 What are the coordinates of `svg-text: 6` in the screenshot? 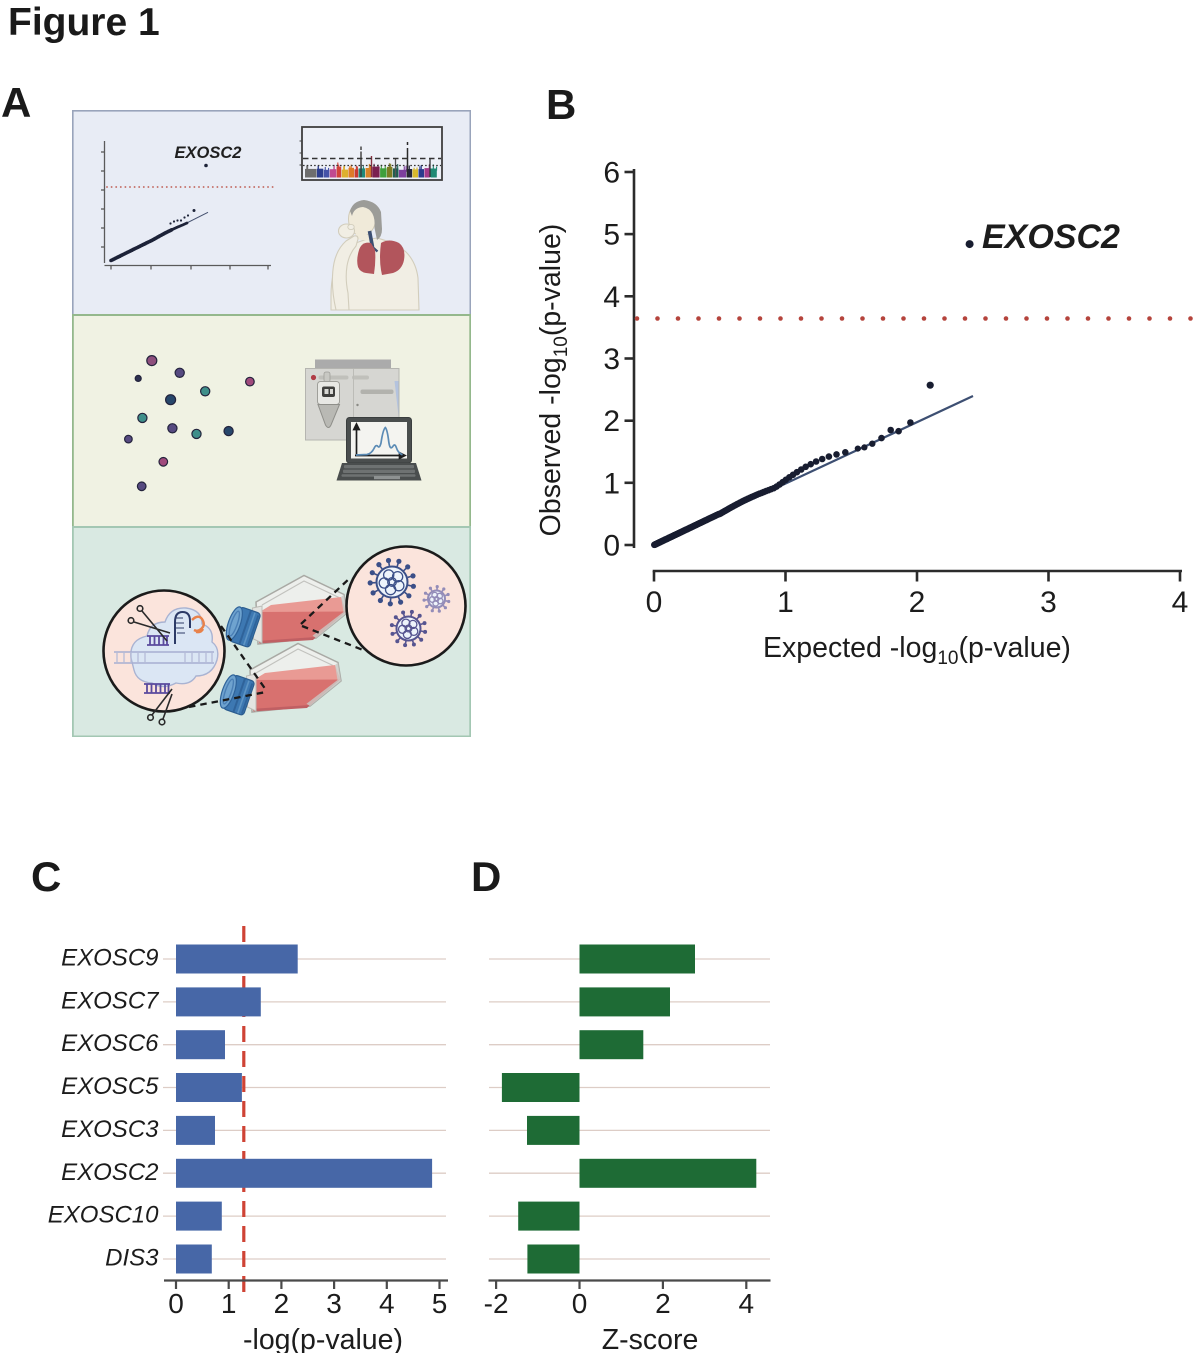 It's located at (611, 173).